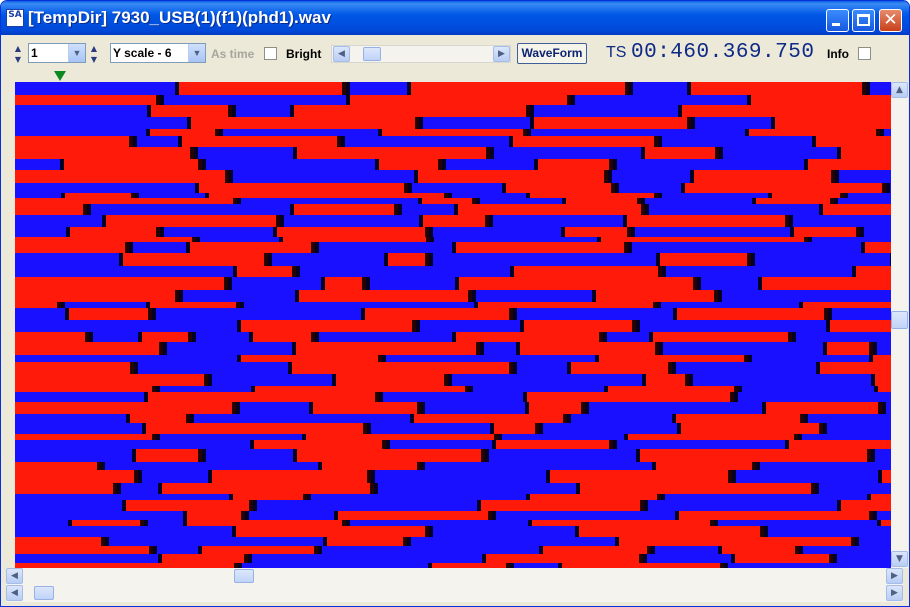  What do you see at coordinates (899, 559) in the screenshot?
I see `scroll-down-icon: ▼` at bounding box center [899, 559].